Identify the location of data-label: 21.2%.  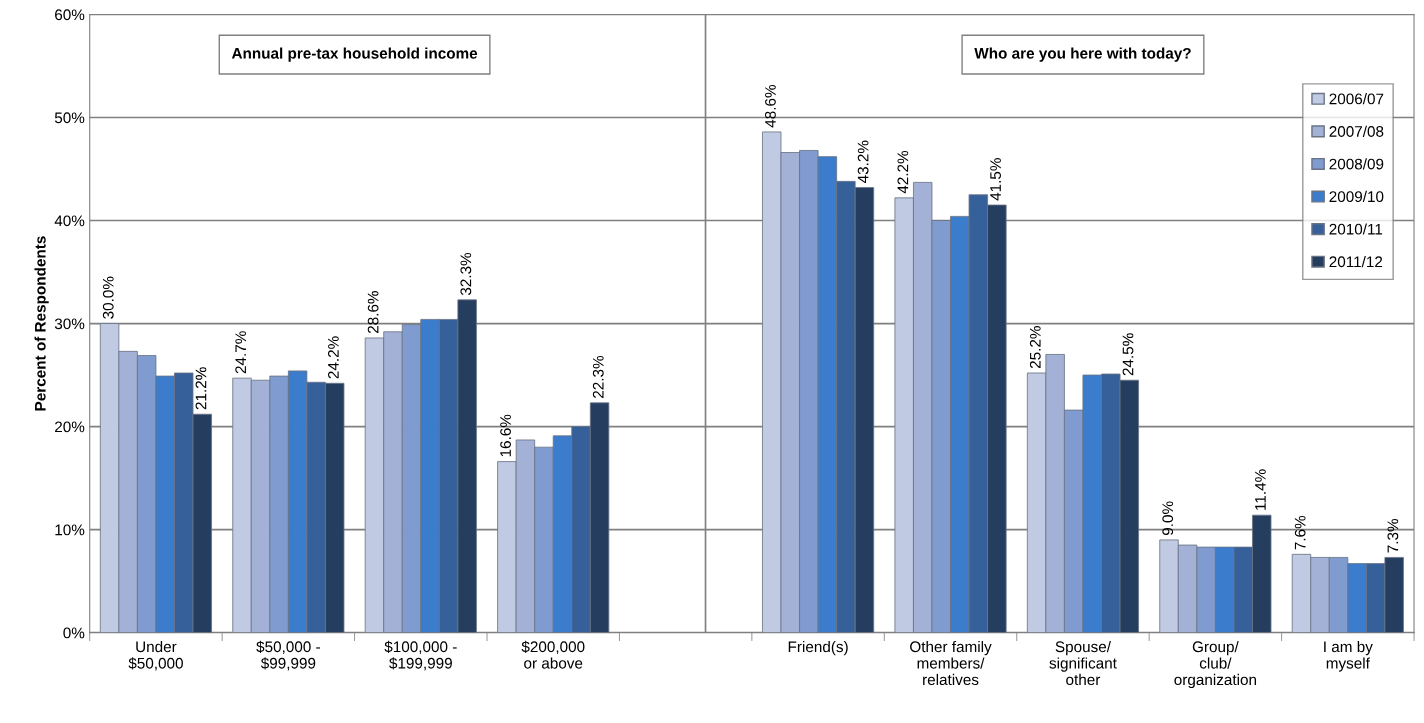
(201, 388).